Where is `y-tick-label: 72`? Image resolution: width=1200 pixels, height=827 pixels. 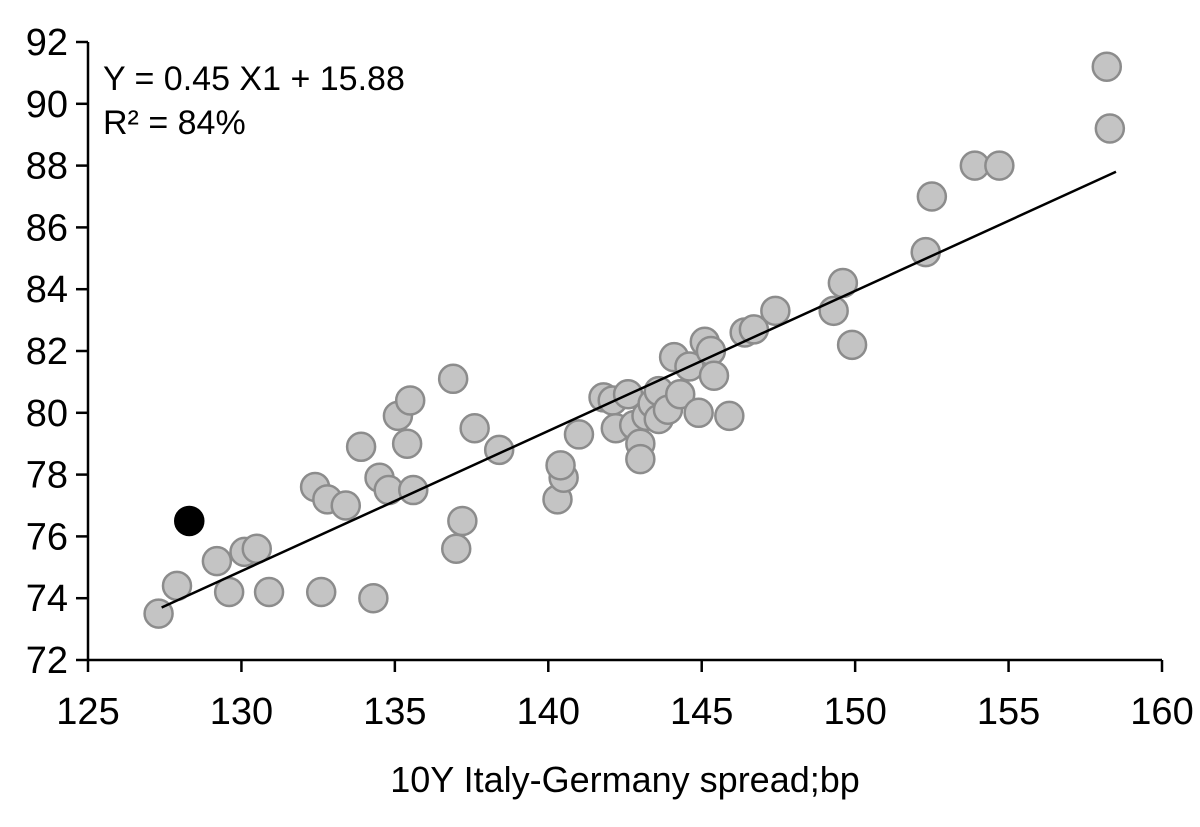
y-tick-label: 72 is located at coordinates (47, 661).